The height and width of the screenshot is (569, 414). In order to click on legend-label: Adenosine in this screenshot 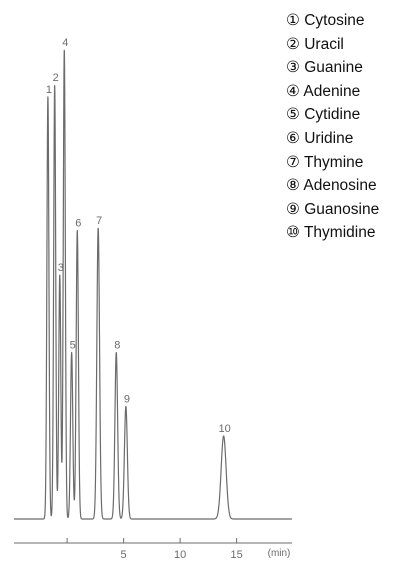, I will do `click(340, 186)`.